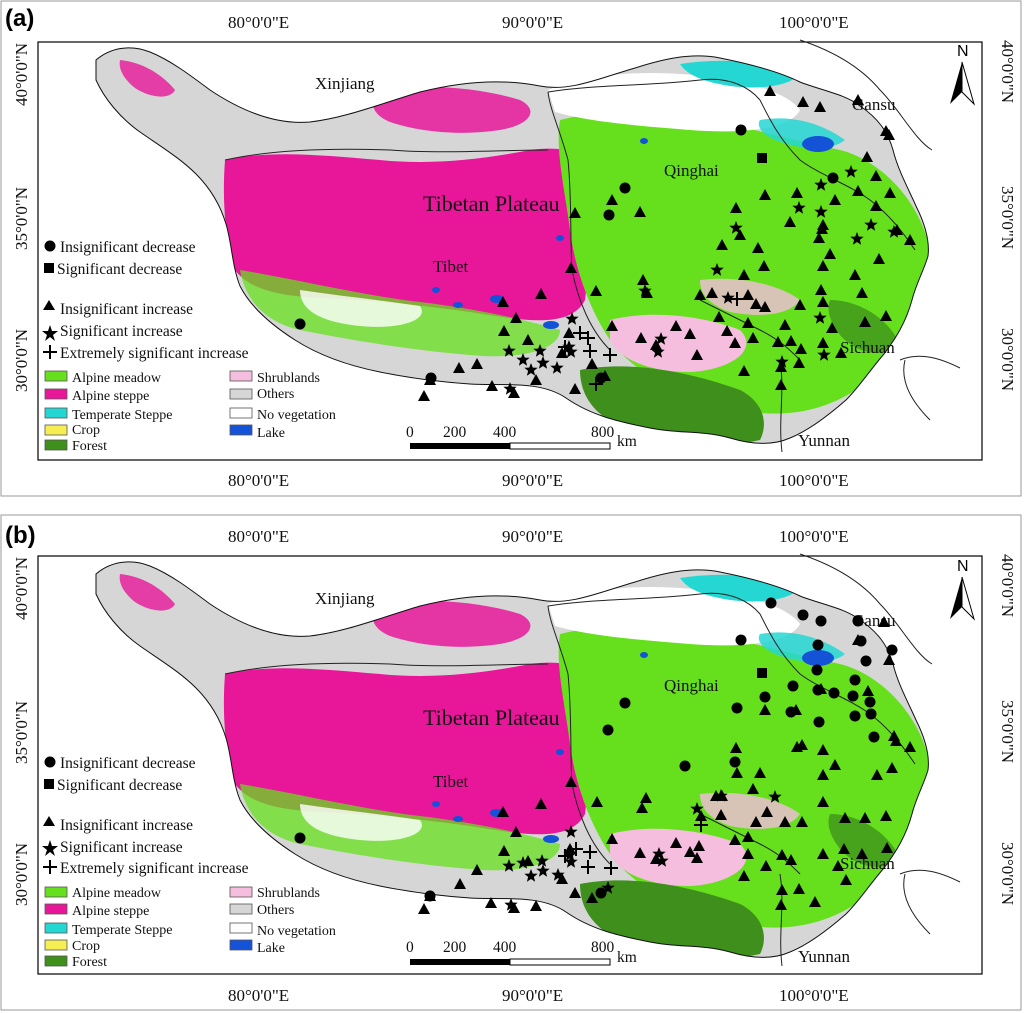  I want to click on swatch-forest, so click(56, 445).